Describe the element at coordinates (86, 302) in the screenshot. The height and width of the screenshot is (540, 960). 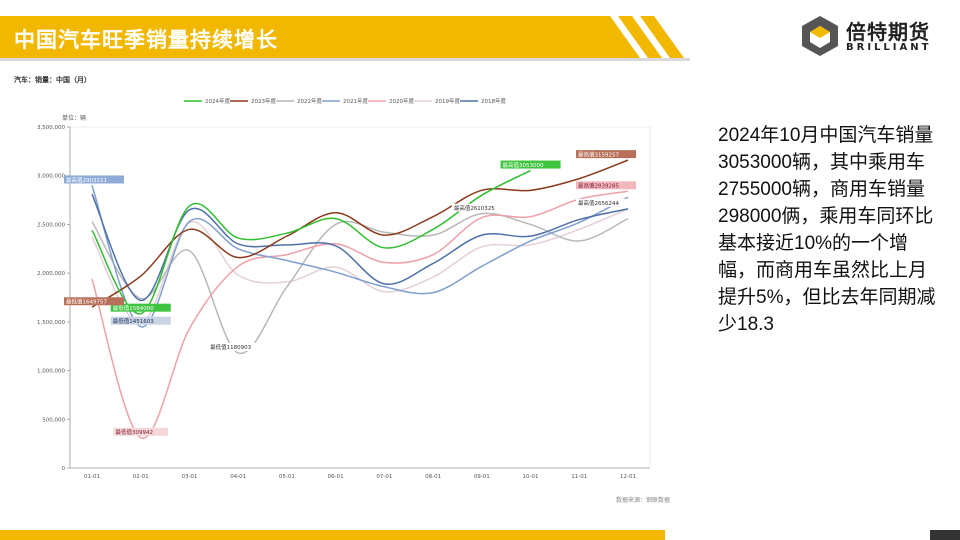
I see `data-label-text: 最低值1649757` at that location.